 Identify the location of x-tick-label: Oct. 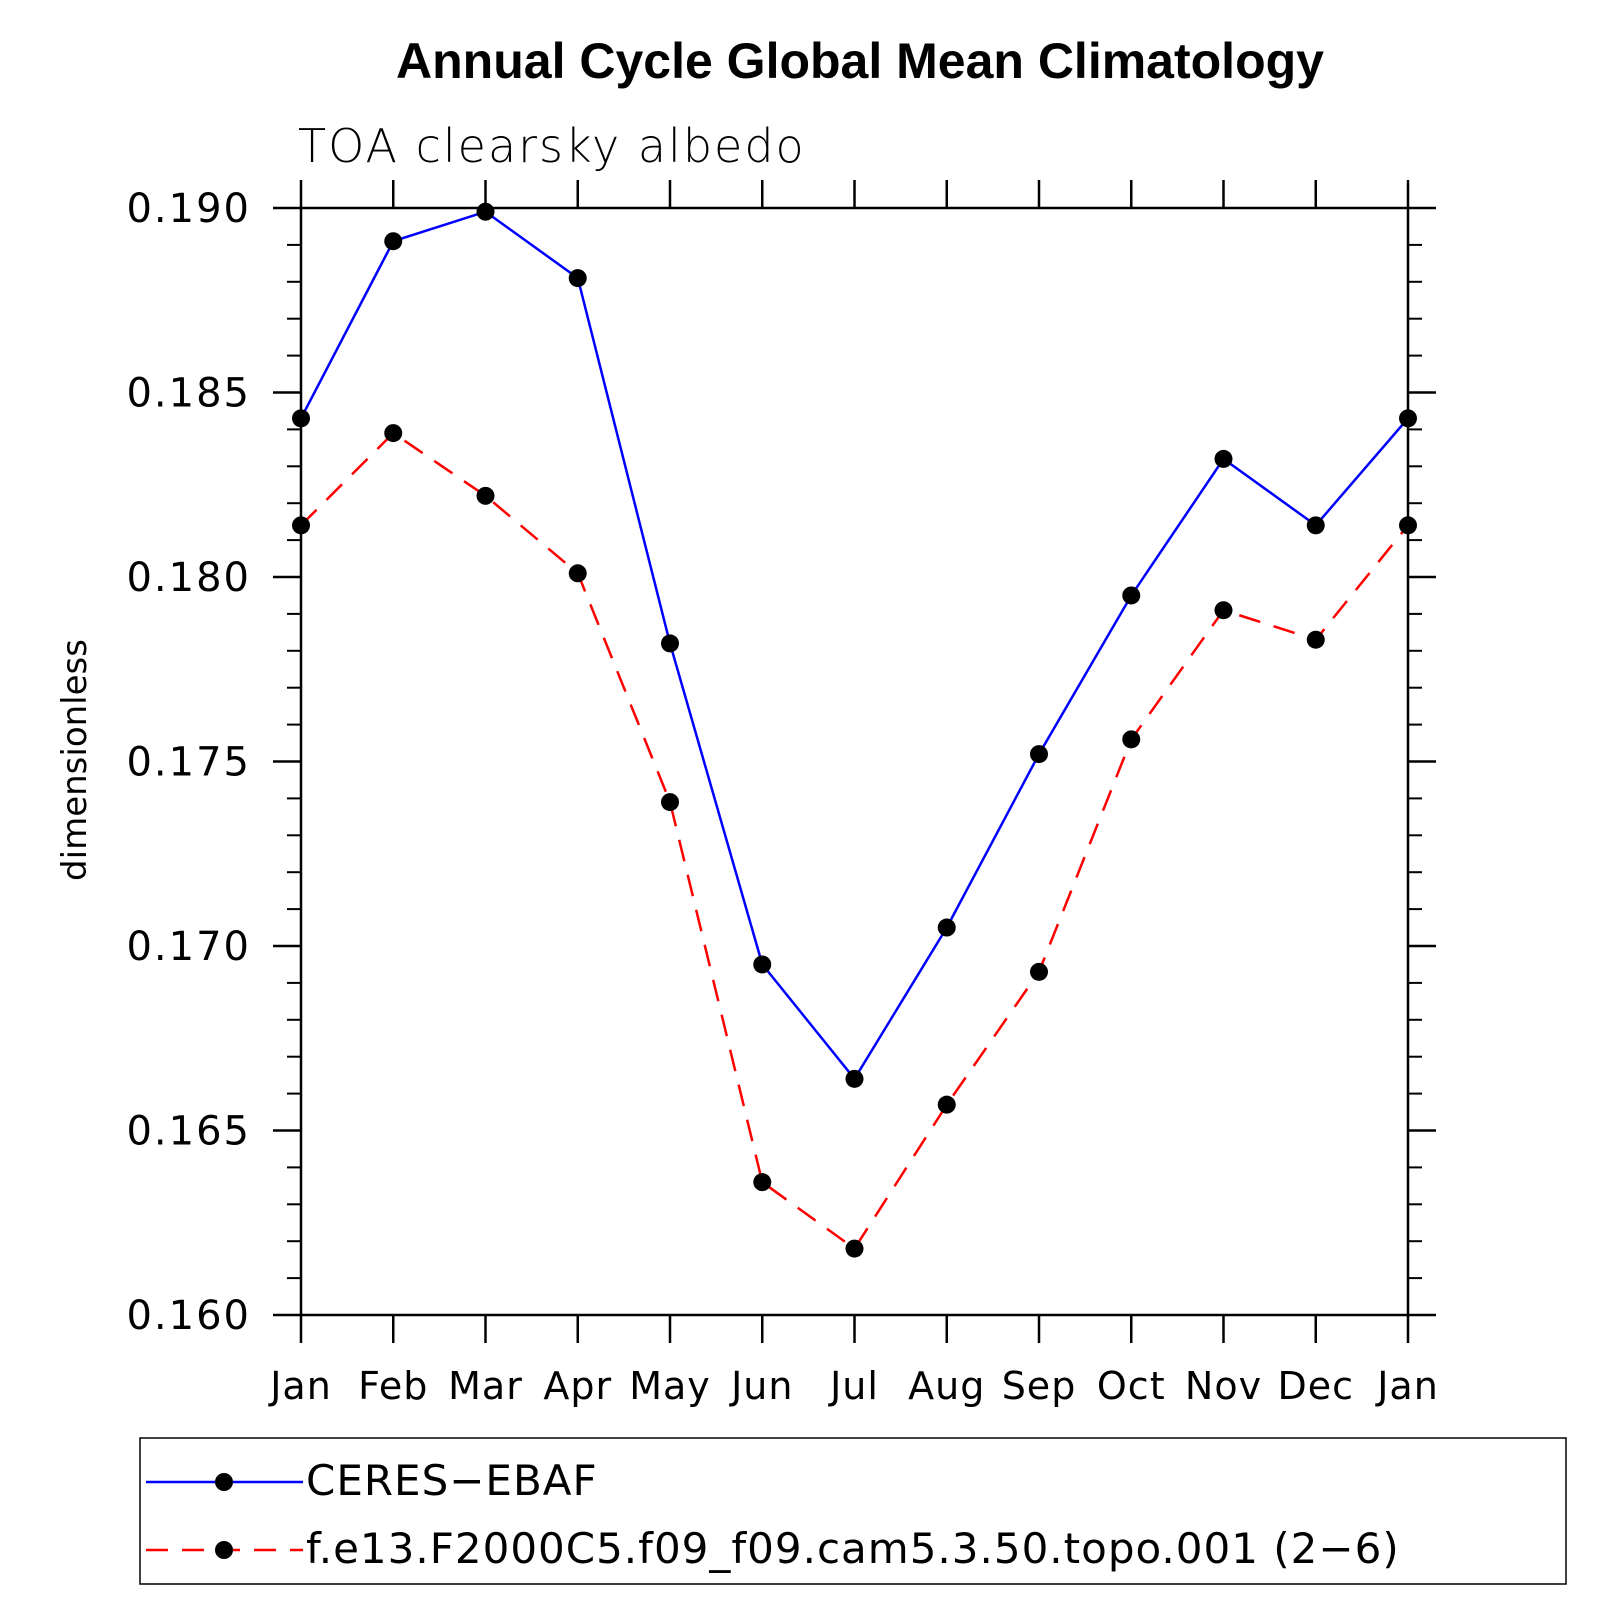
(1131, 1386).